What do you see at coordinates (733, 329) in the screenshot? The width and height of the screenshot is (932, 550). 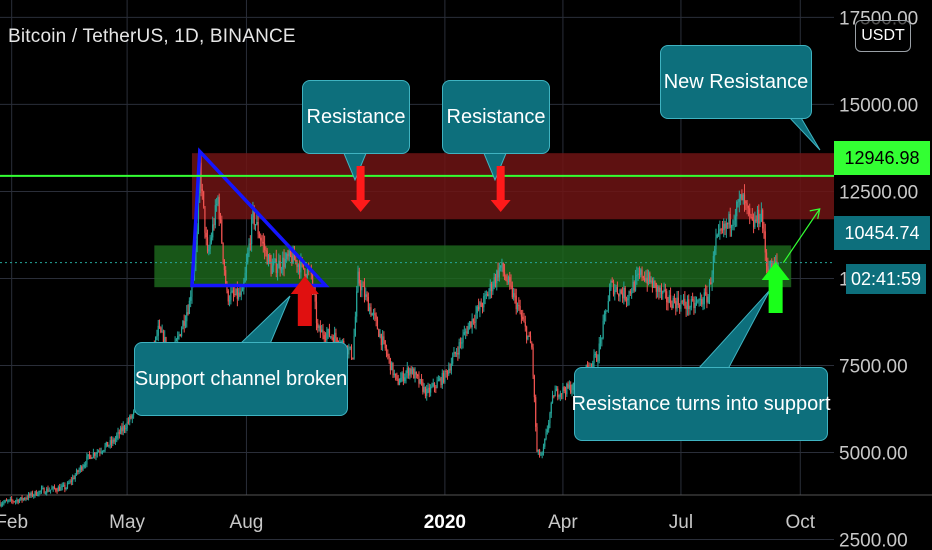 I see `callout-tail` at bounding box center [733, 329].